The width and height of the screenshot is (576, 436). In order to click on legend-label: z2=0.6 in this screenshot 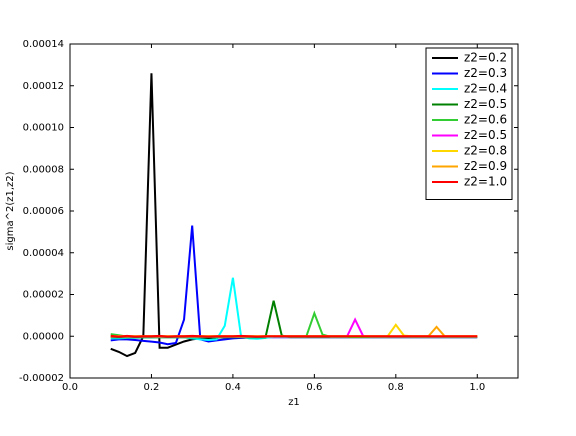, I will do `click(485, 120)`.